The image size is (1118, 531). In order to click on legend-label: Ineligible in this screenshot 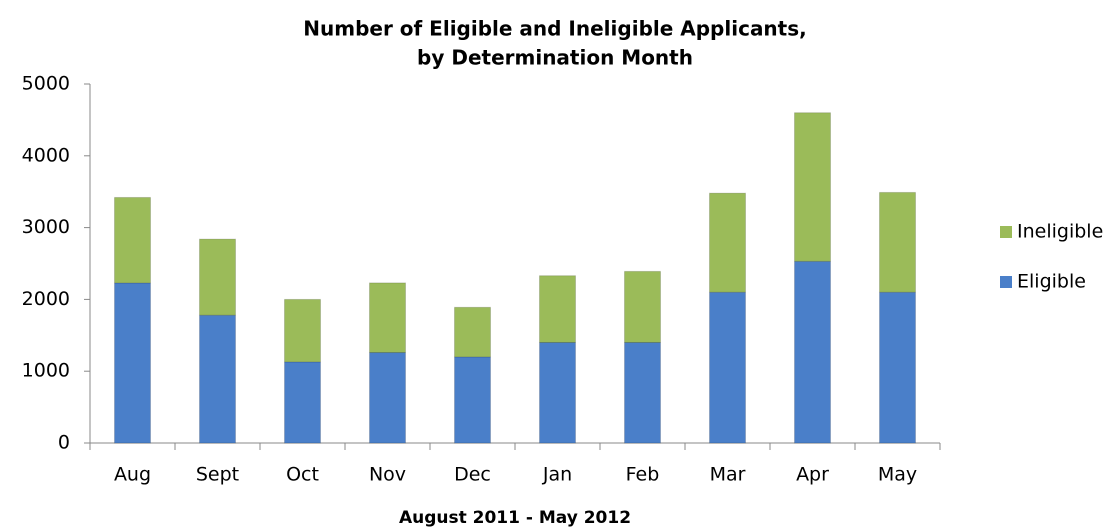, I will do `click(1060, 232)`.